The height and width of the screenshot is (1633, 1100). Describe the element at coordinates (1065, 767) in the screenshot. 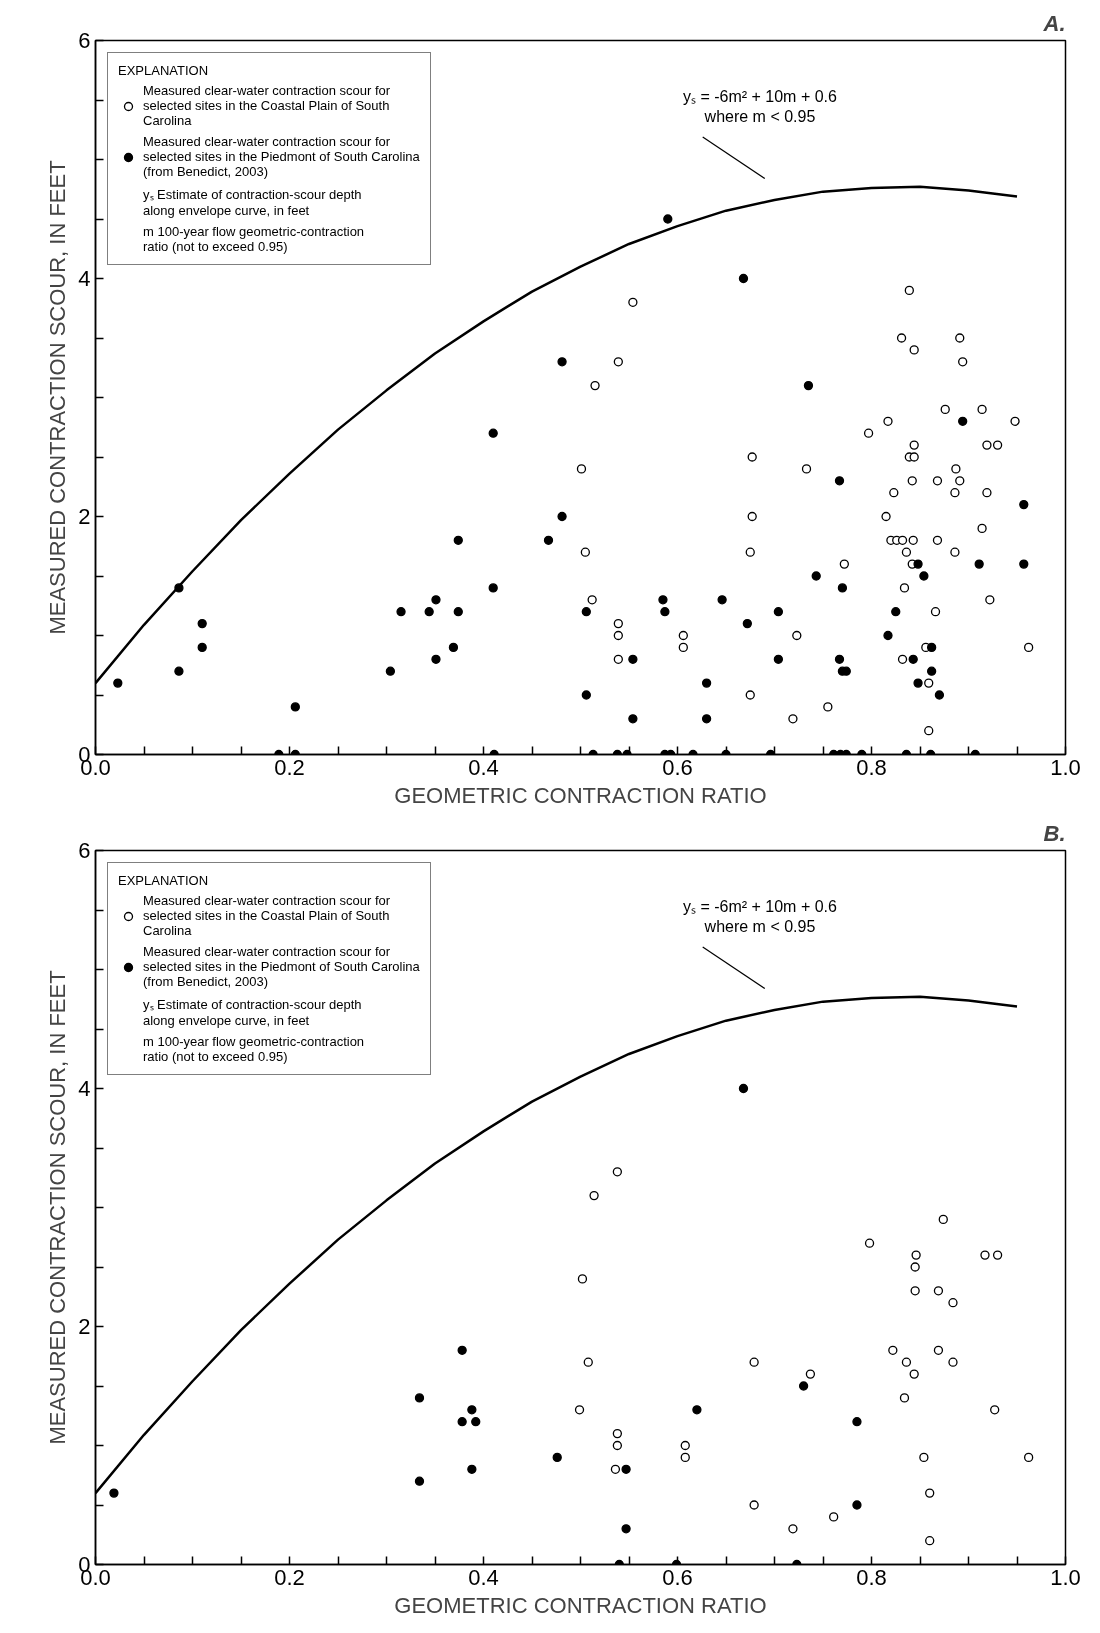

I see `x-tick-label: 1.0` at that location.